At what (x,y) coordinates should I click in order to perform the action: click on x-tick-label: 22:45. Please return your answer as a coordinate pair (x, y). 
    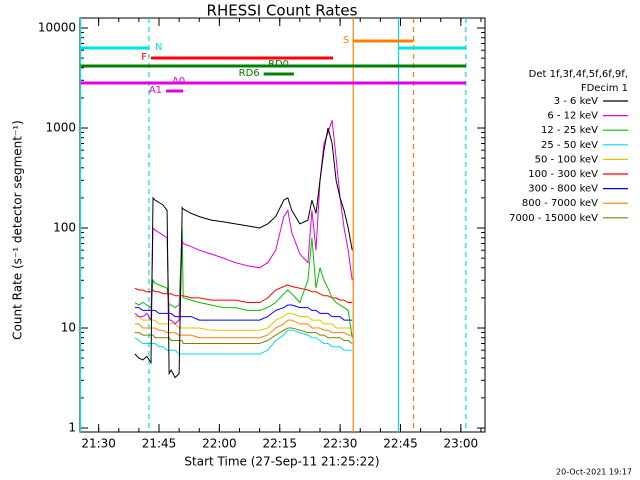
    Looking at the image, I should click on (400, 444).